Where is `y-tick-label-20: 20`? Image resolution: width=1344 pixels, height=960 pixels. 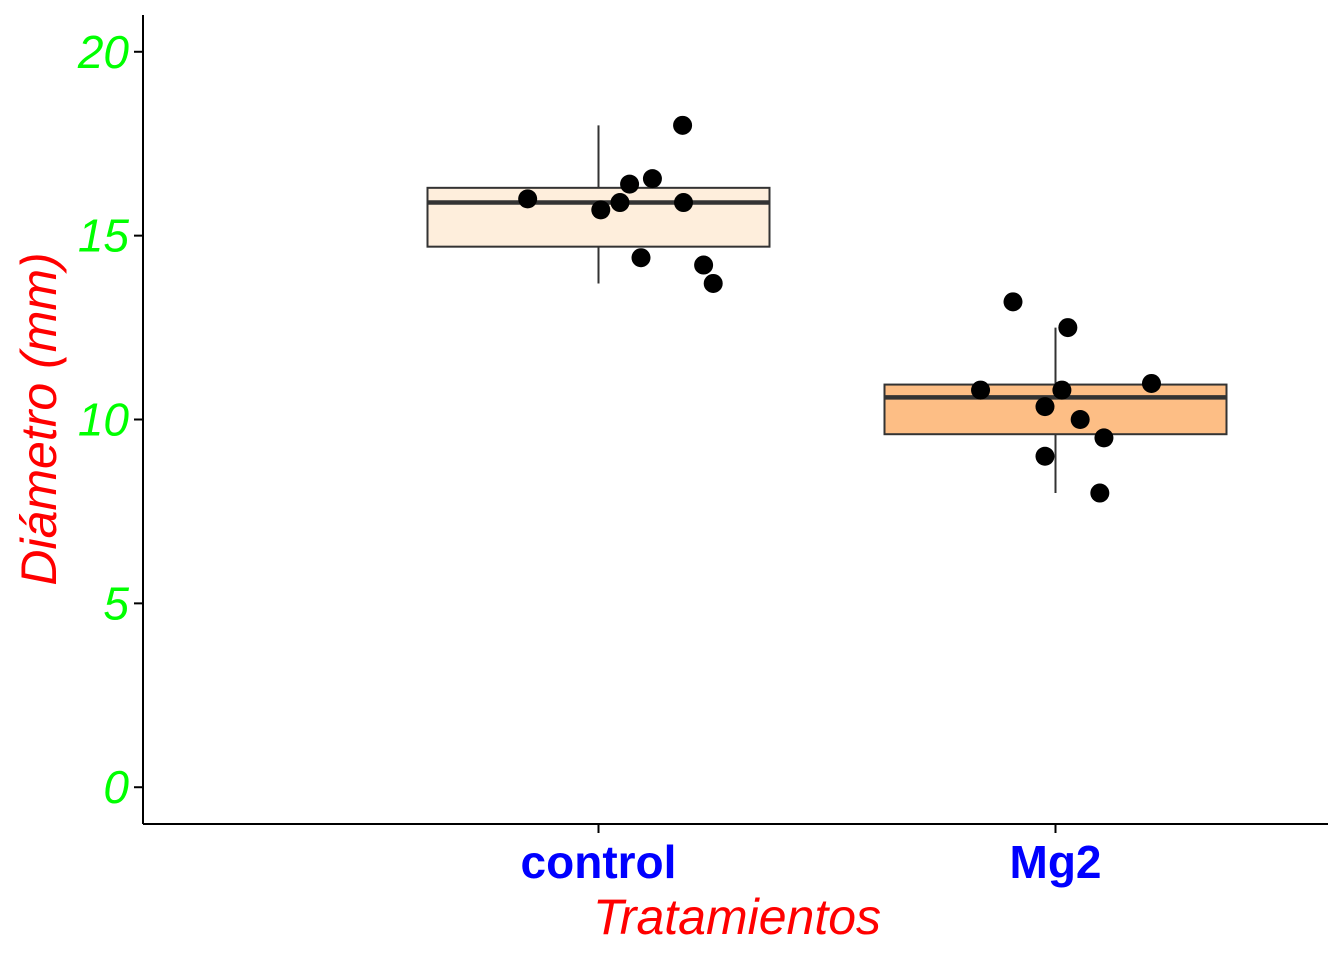
y-tick-label-20: 20 is located at coordinates (103, 52).